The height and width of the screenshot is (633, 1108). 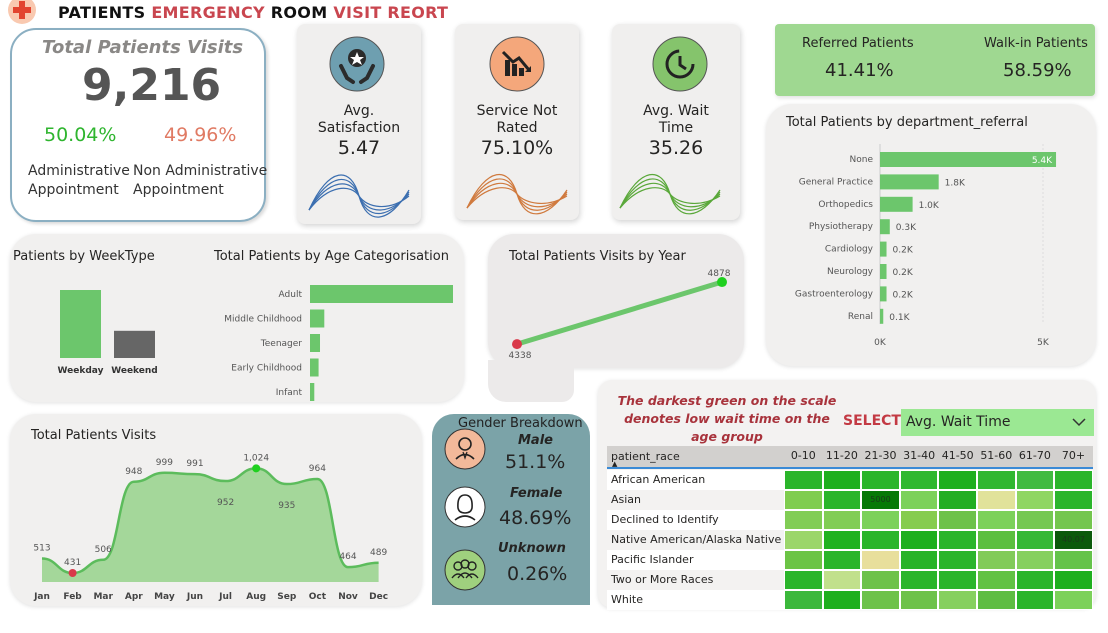 I want to click on dept-category-label: Cardiology, so click(x=849, y=250).